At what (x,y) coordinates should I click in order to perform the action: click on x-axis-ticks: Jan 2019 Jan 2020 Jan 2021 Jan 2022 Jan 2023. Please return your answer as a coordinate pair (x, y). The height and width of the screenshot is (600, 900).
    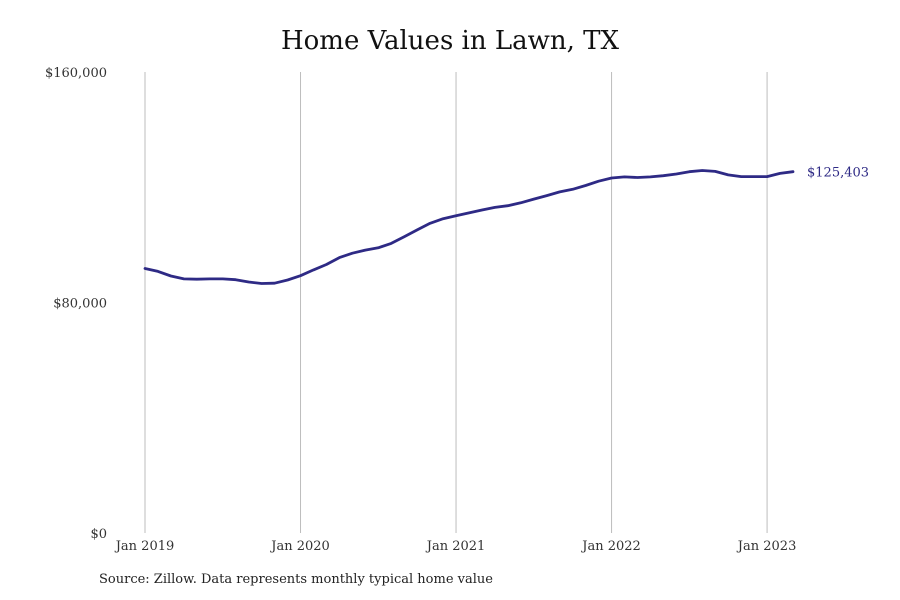
    Looking at the image, I should click on (455, 546).